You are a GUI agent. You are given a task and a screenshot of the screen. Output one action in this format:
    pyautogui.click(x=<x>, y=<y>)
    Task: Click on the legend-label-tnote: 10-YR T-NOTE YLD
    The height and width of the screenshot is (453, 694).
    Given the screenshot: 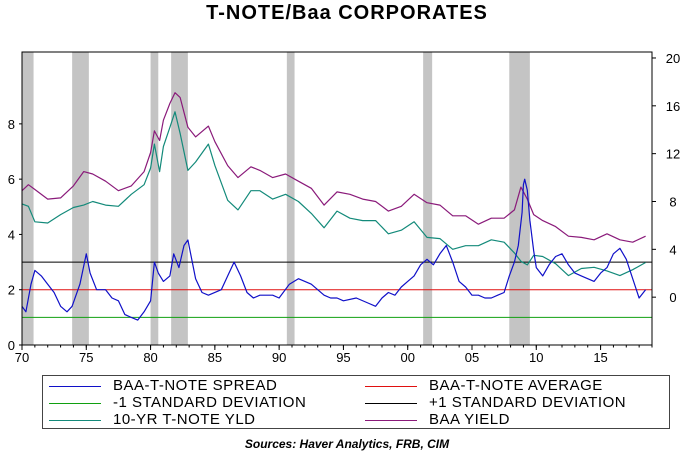 What is the action you would take?
    pyautogui.click(x=184, y=419)
    